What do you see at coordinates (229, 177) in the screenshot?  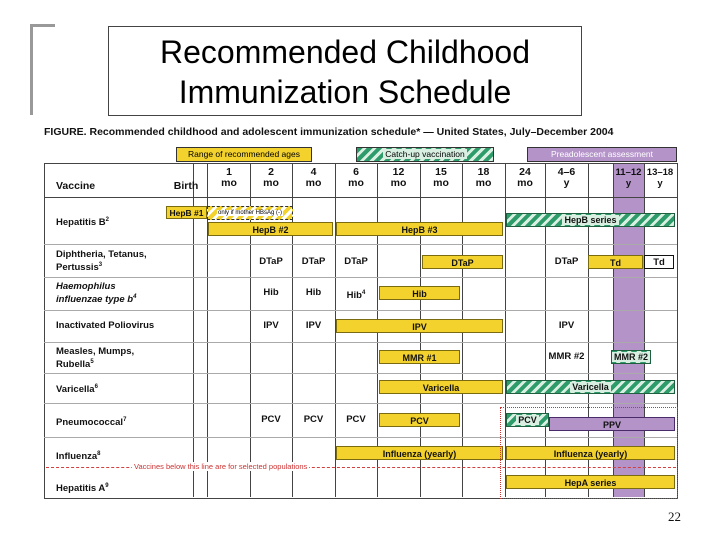 I see `column-header-1mo: 1 mo` at bounding box center [229, 177].